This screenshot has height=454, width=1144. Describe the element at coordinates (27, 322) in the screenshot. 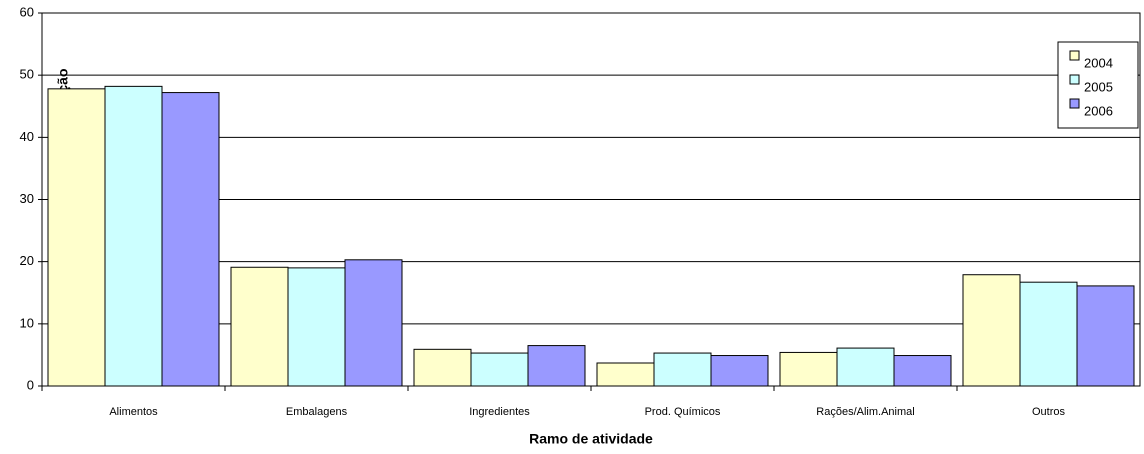

I see `y-tick-label: 10` at that location.